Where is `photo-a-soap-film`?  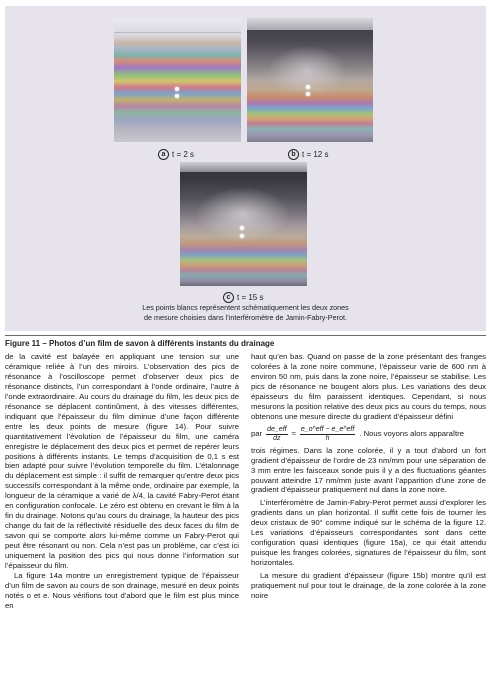 photo-a-soap-film is located at coordinates (177, 80).